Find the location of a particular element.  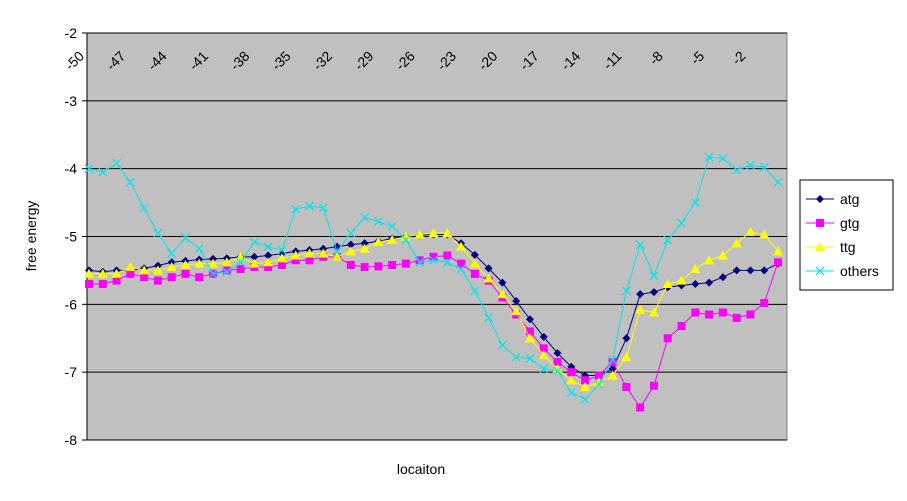

y-tick-label: -8 is located at coordinates (71, 440).